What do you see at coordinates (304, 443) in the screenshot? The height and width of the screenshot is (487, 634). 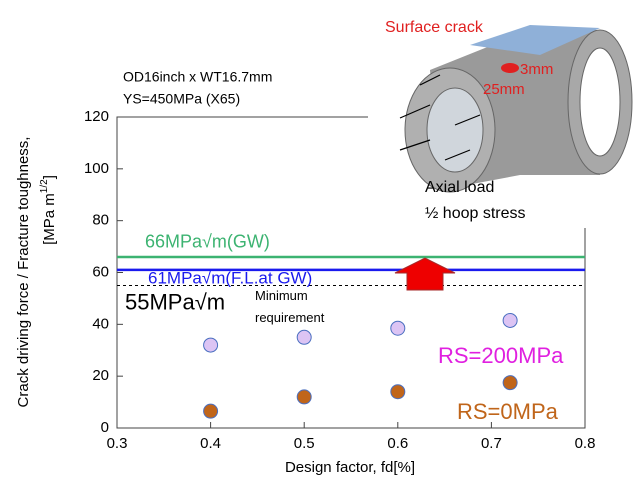 I see `x-tick-label: 0.5` at bounding box center [304, 443].